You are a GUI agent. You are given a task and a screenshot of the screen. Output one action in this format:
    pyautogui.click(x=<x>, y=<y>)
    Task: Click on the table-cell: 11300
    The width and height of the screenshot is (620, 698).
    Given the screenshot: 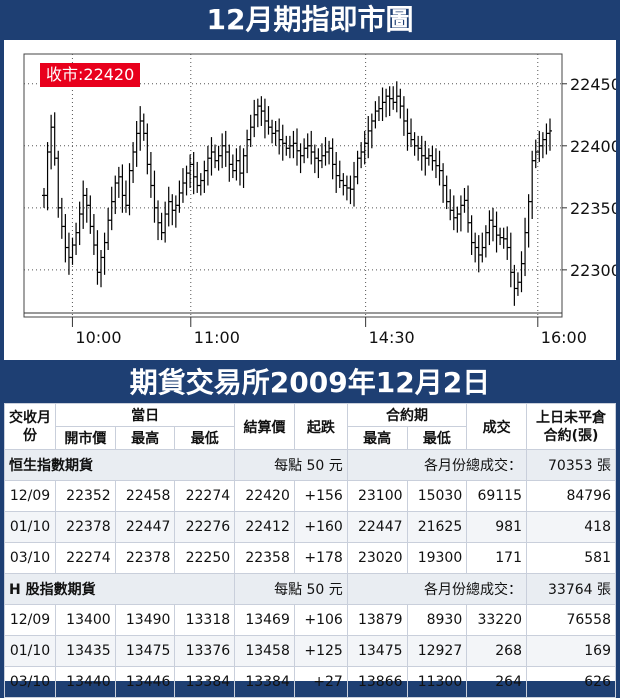 What is the action you would take?
    pyautogui.click(x=437, y=682)
    